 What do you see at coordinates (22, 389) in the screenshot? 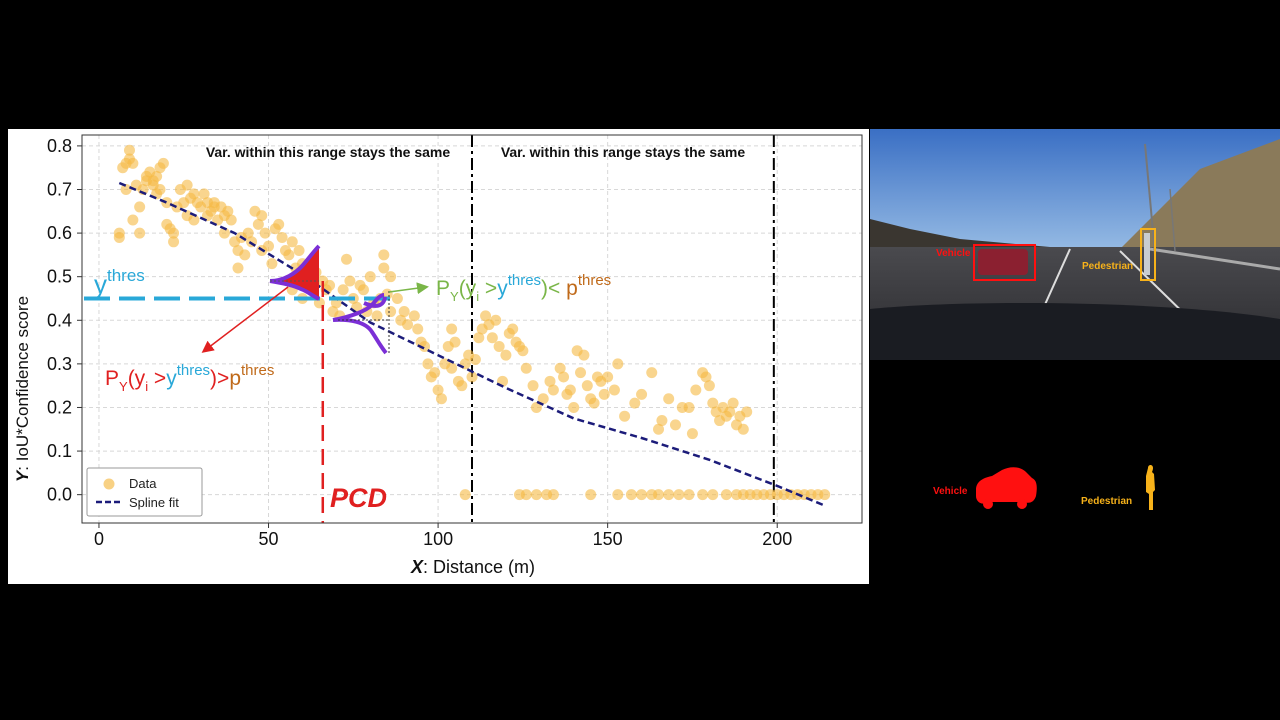
I see `y-axis-label: Y: IoU*Confidence score` at bounding box center [22, 389].